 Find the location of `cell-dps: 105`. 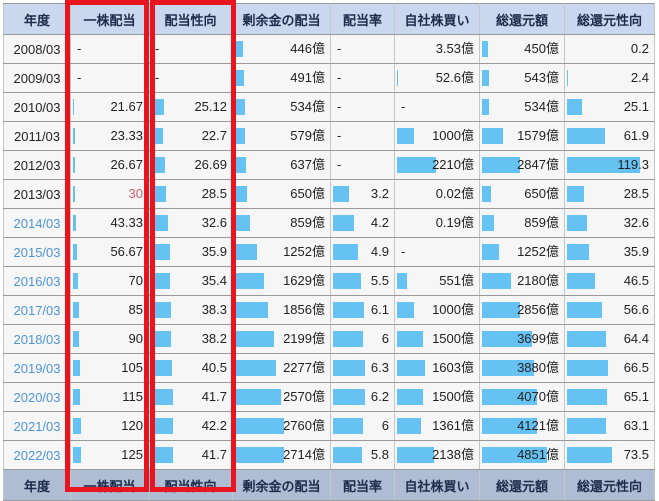

cell-dps: 105 is located at coordinates (109, 368).